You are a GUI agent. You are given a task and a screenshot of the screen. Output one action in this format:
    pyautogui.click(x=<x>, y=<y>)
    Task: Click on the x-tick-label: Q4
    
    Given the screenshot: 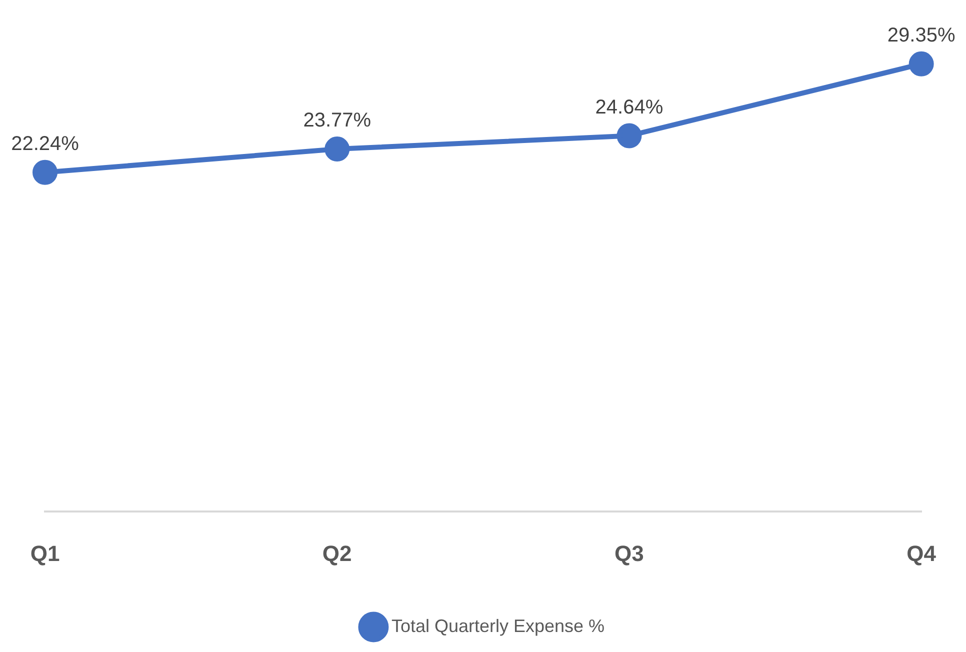 What is the action you would take?
    pyautogui.click(x=921, y=553)
    